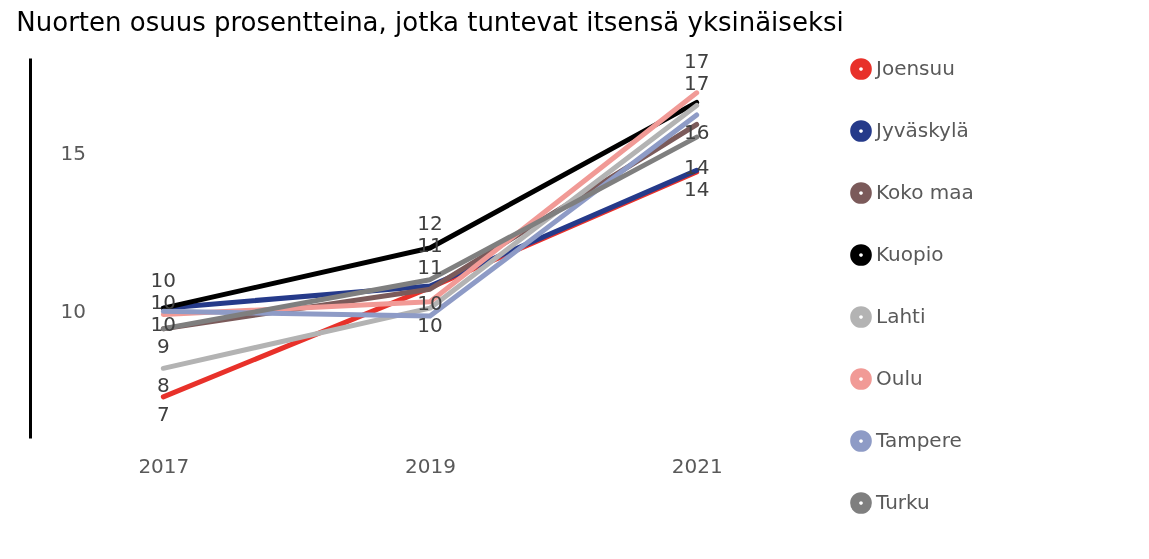 This screenshot has width=1149, height=559. What do you see at coordinates (925, 192) in the screenshot?
I see `legend-label: Koko maa` at bounding box center [925, 192].